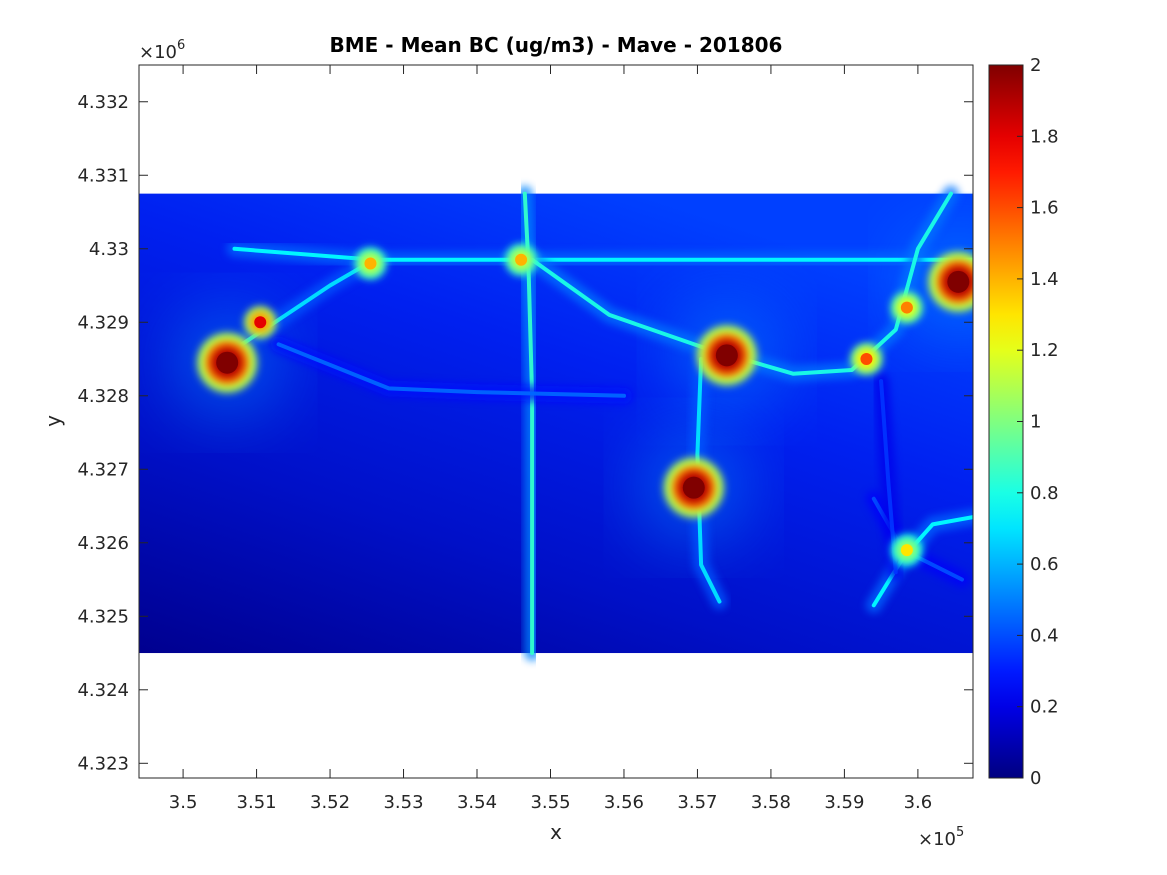 This screenshot has height=875, width=1167. Describe the element at coordinates (103, 690) in the screenshot. I see `y-tick-label: 4.324` at that location.